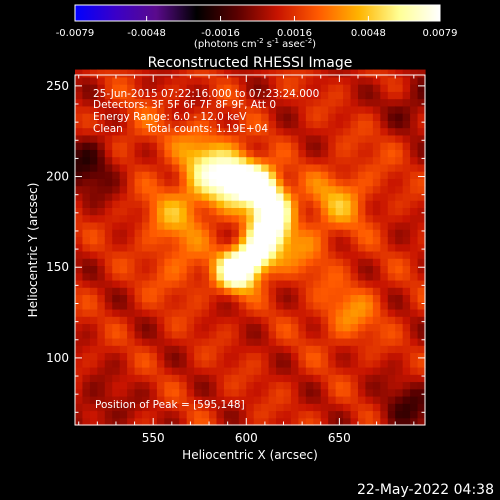 The height and width of the screenshot is (500, 500). I want to click on y-tick-label: 100, so click(57, 358).